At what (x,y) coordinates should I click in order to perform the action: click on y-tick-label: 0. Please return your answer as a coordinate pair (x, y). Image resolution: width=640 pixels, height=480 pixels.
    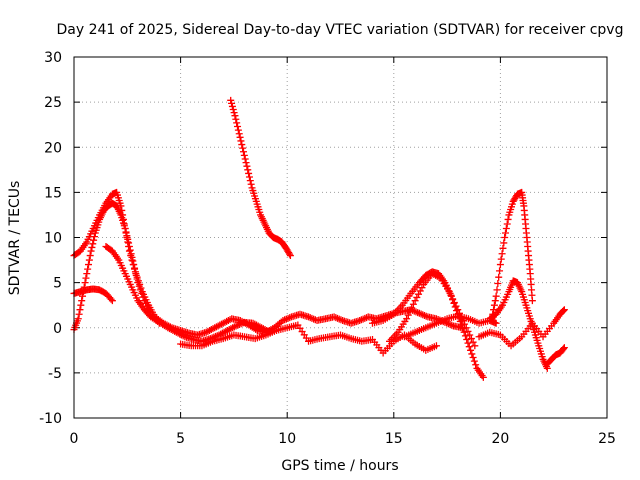
    Looking at the image, I should click on (57, 329).